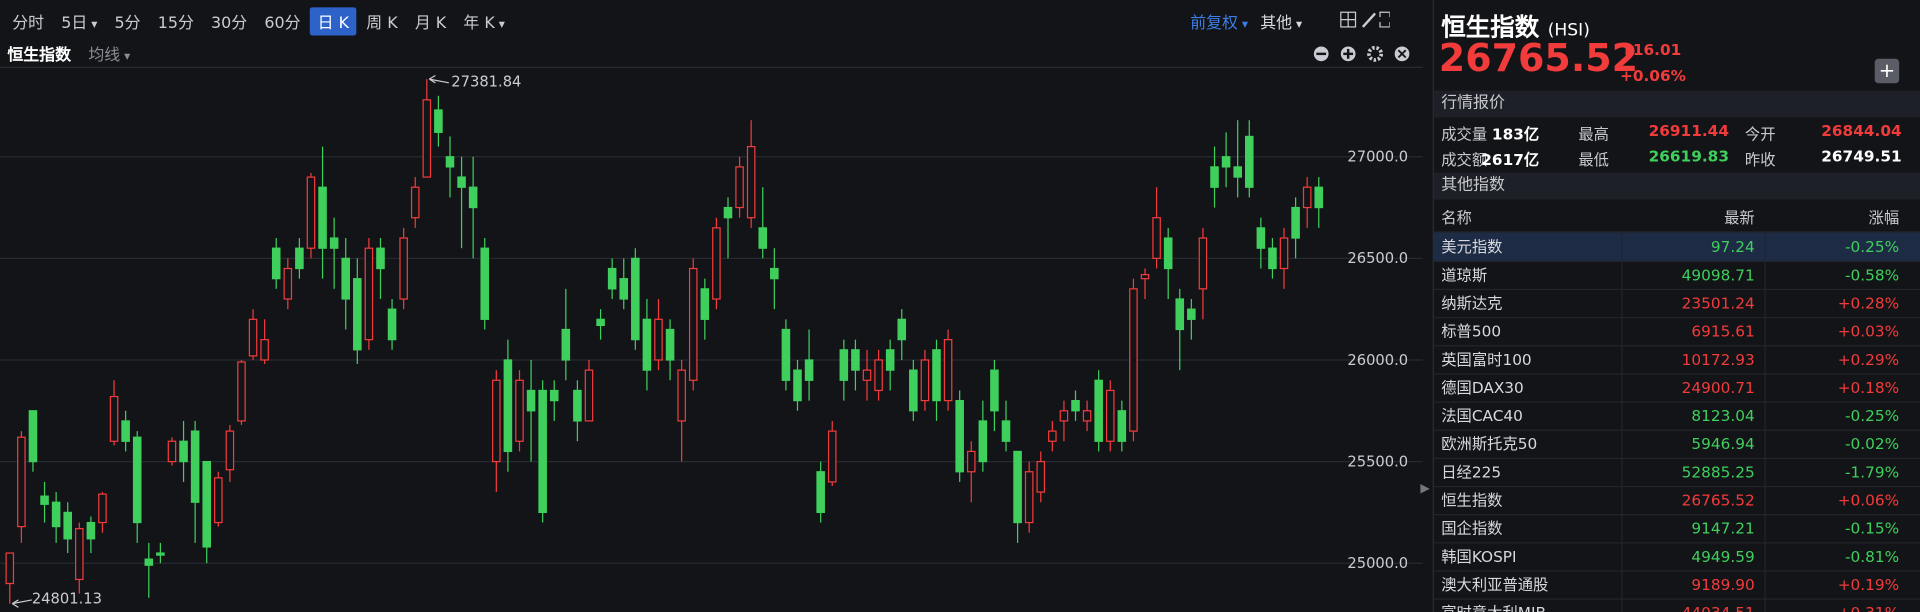  What do you see at coordinates (1219, 21) in the screenshot?
I see `adjust-dropdown: 前复权` at bounding box center [1219, 21].